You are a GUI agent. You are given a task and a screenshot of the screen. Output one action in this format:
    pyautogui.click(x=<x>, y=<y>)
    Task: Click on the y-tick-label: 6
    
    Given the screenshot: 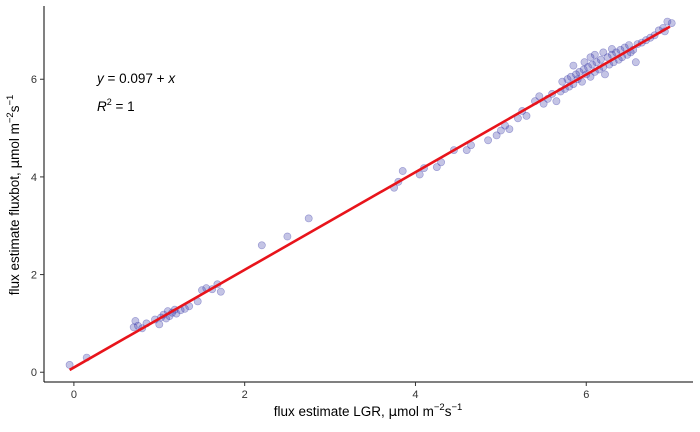 What is the action you would take?
    pyautogui.click(x=34, y=80)
    